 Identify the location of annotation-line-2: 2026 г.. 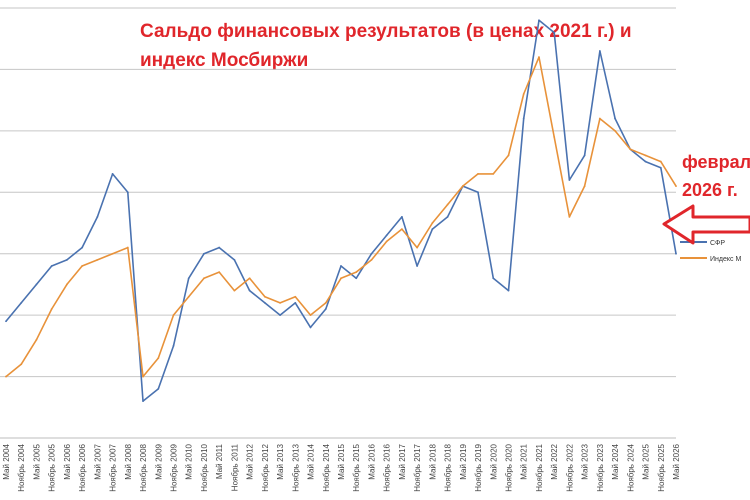
(710, 190).